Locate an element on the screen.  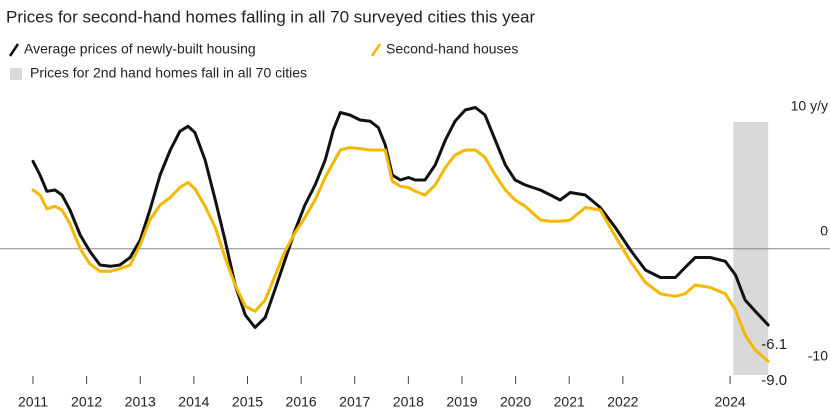
legend-label: Average prices of newly-built housing is located at coordinates (140, 49).